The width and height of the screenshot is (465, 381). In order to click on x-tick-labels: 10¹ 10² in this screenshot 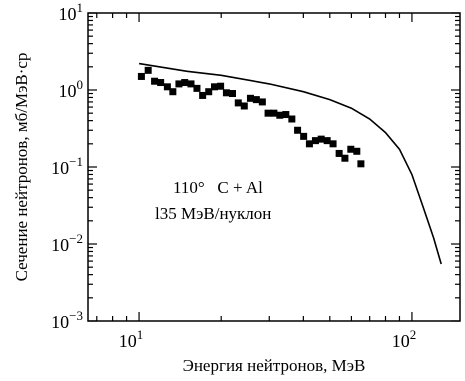, I will do `click(267, 339)`.